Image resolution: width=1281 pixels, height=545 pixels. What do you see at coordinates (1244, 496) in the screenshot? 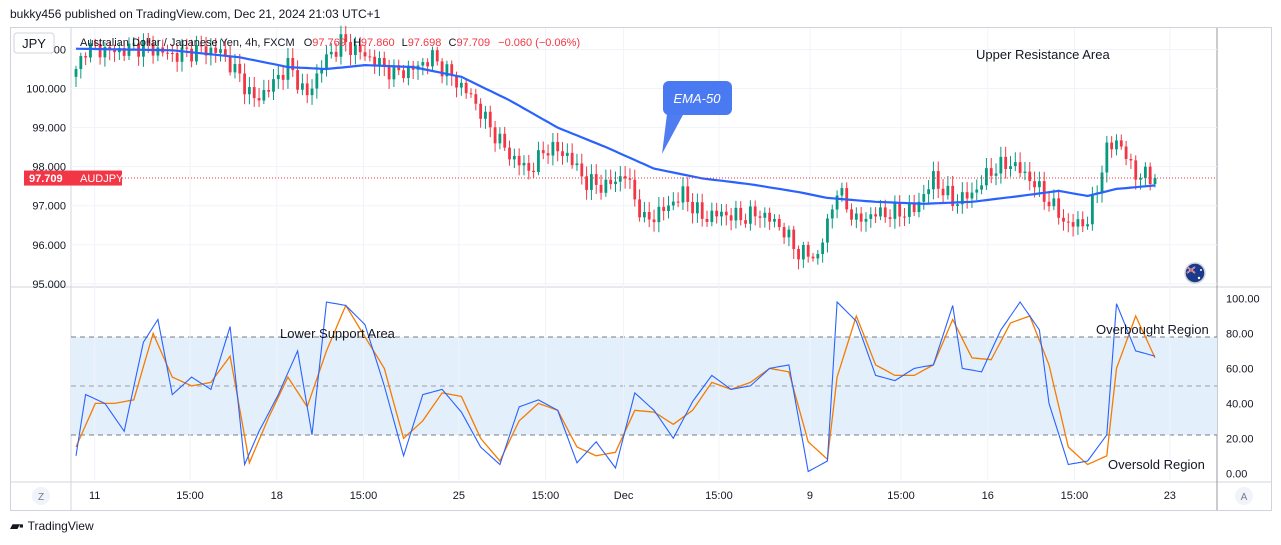
I see `auto-scale-right-button: A` at bounding box center [1244, 496].